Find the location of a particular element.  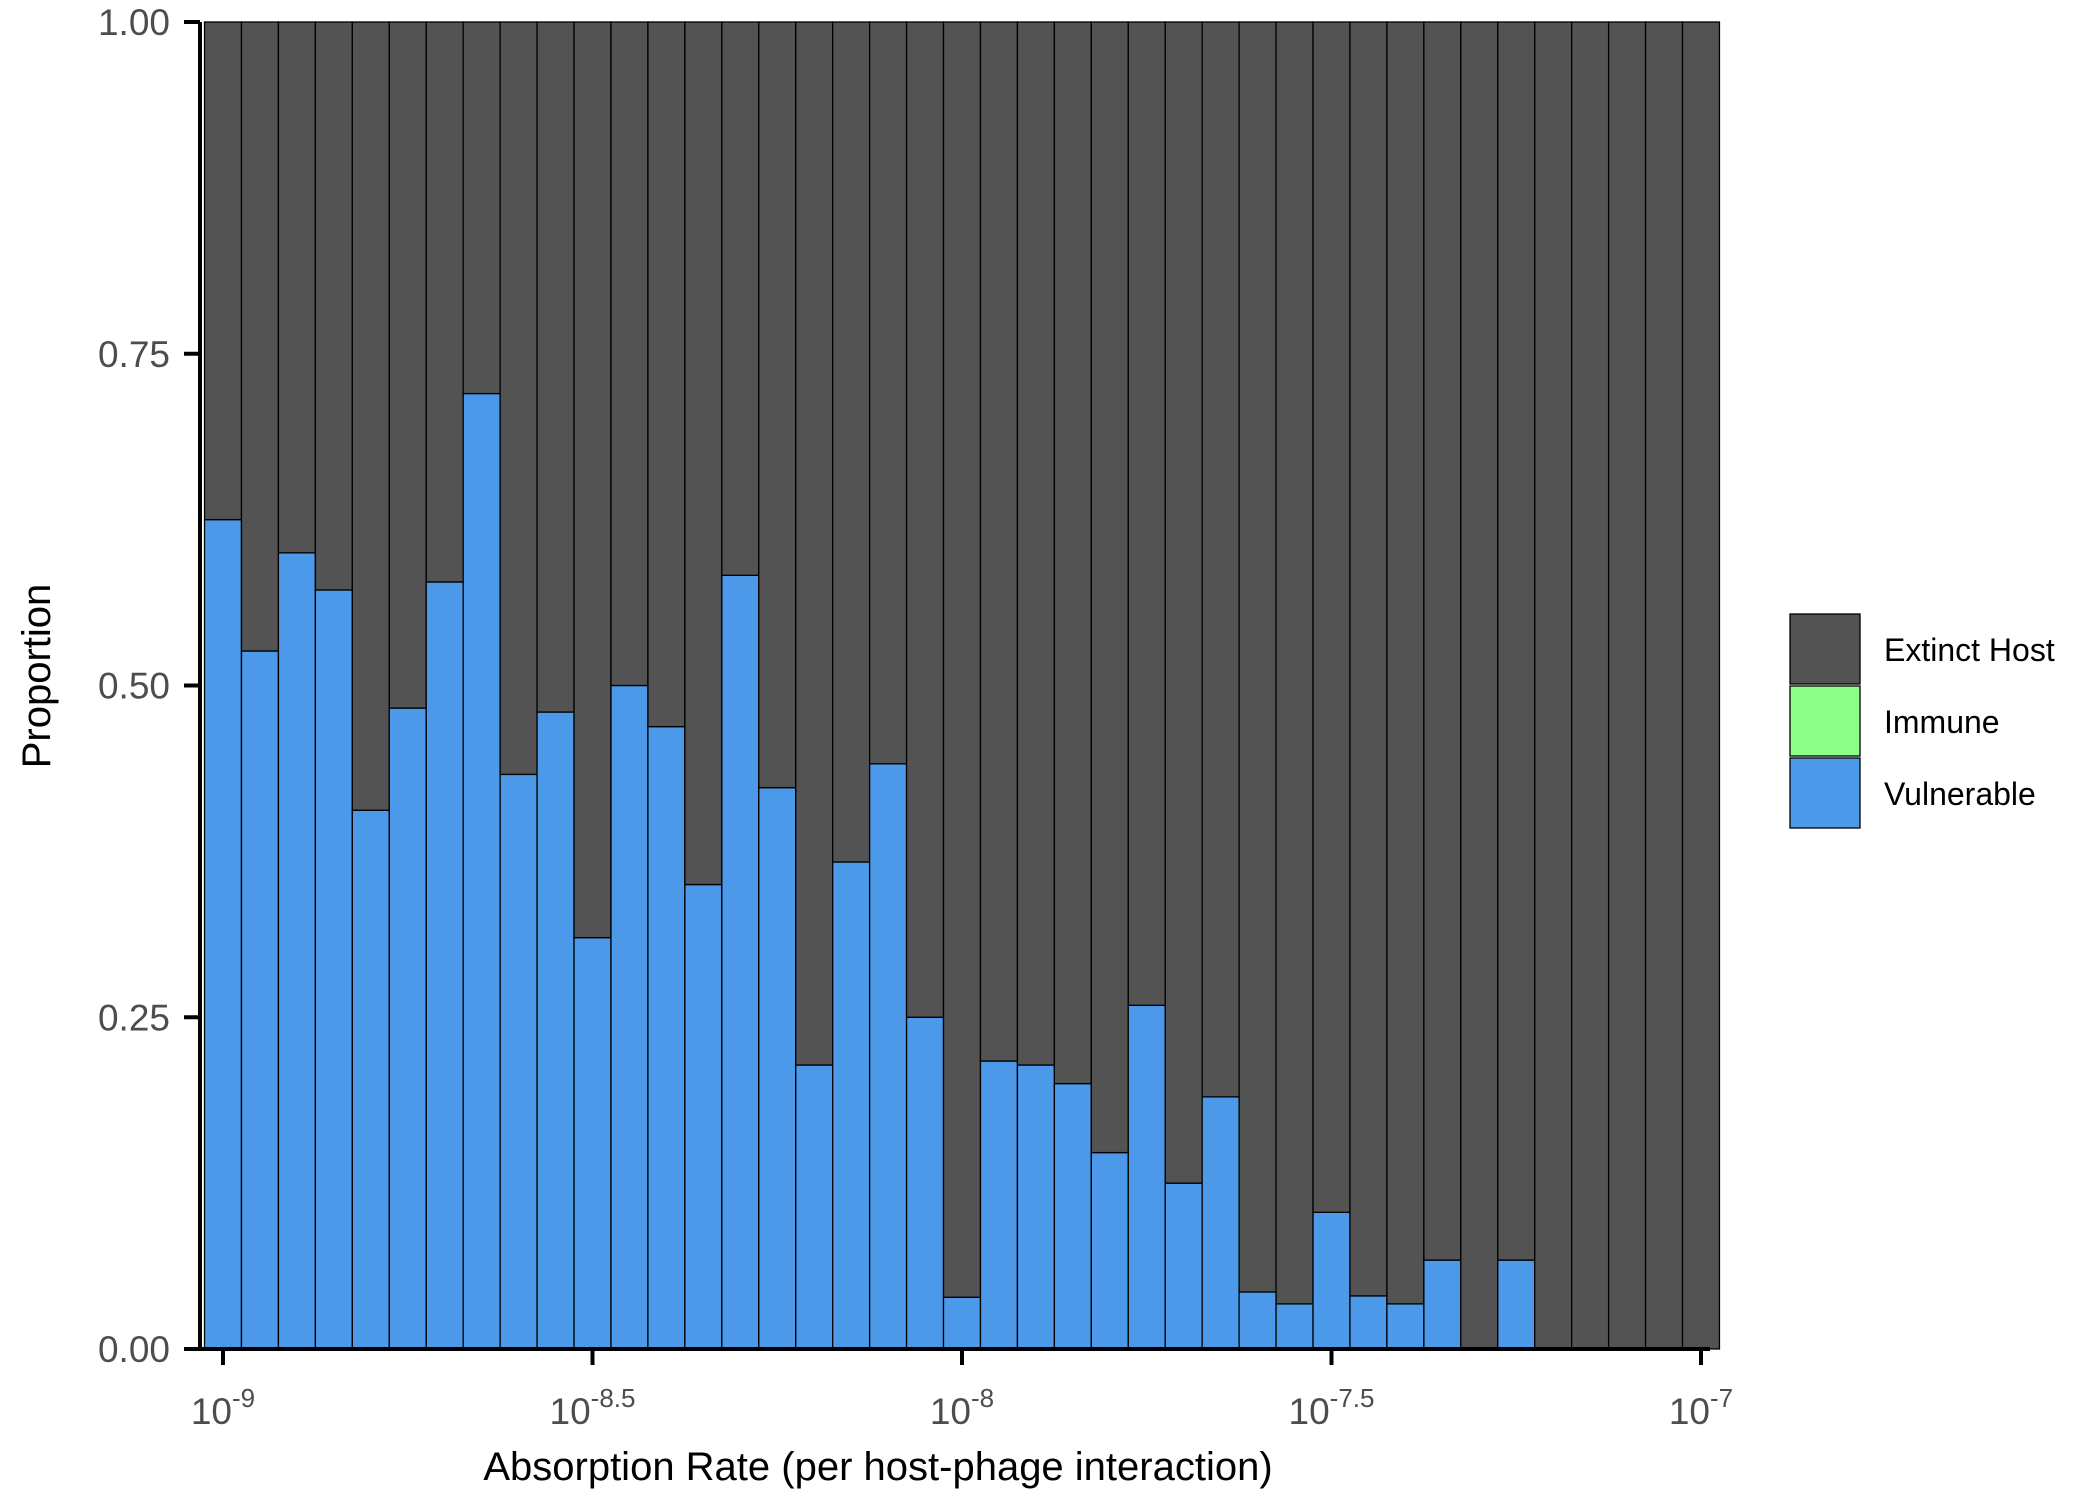

y-axis-title: Proportion is located at coordinates (37, 676).